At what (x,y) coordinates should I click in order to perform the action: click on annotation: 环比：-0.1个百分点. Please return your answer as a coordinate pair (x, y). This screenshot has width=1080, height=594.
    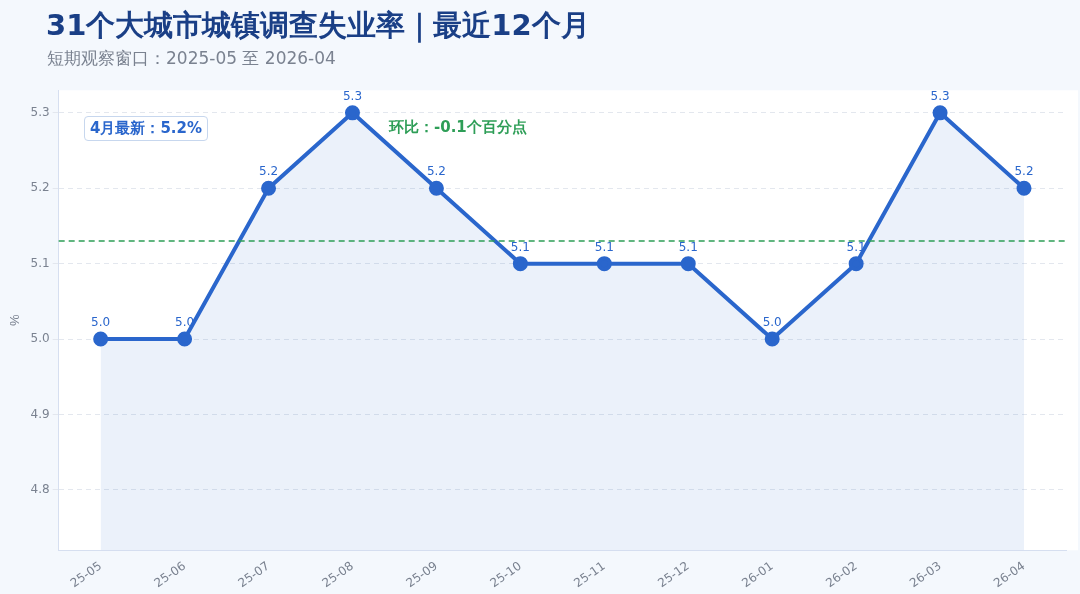
    Looking at the image, I should click on (458, 127).